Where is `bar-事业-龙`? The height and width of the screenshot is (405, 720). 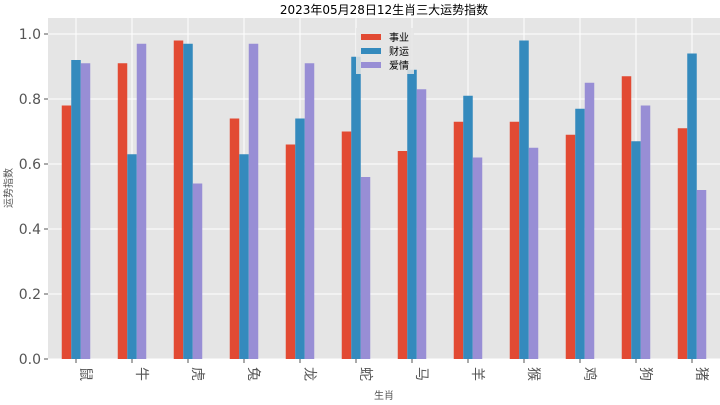
bar-事业-龙 is located at coordinates (290, 251).